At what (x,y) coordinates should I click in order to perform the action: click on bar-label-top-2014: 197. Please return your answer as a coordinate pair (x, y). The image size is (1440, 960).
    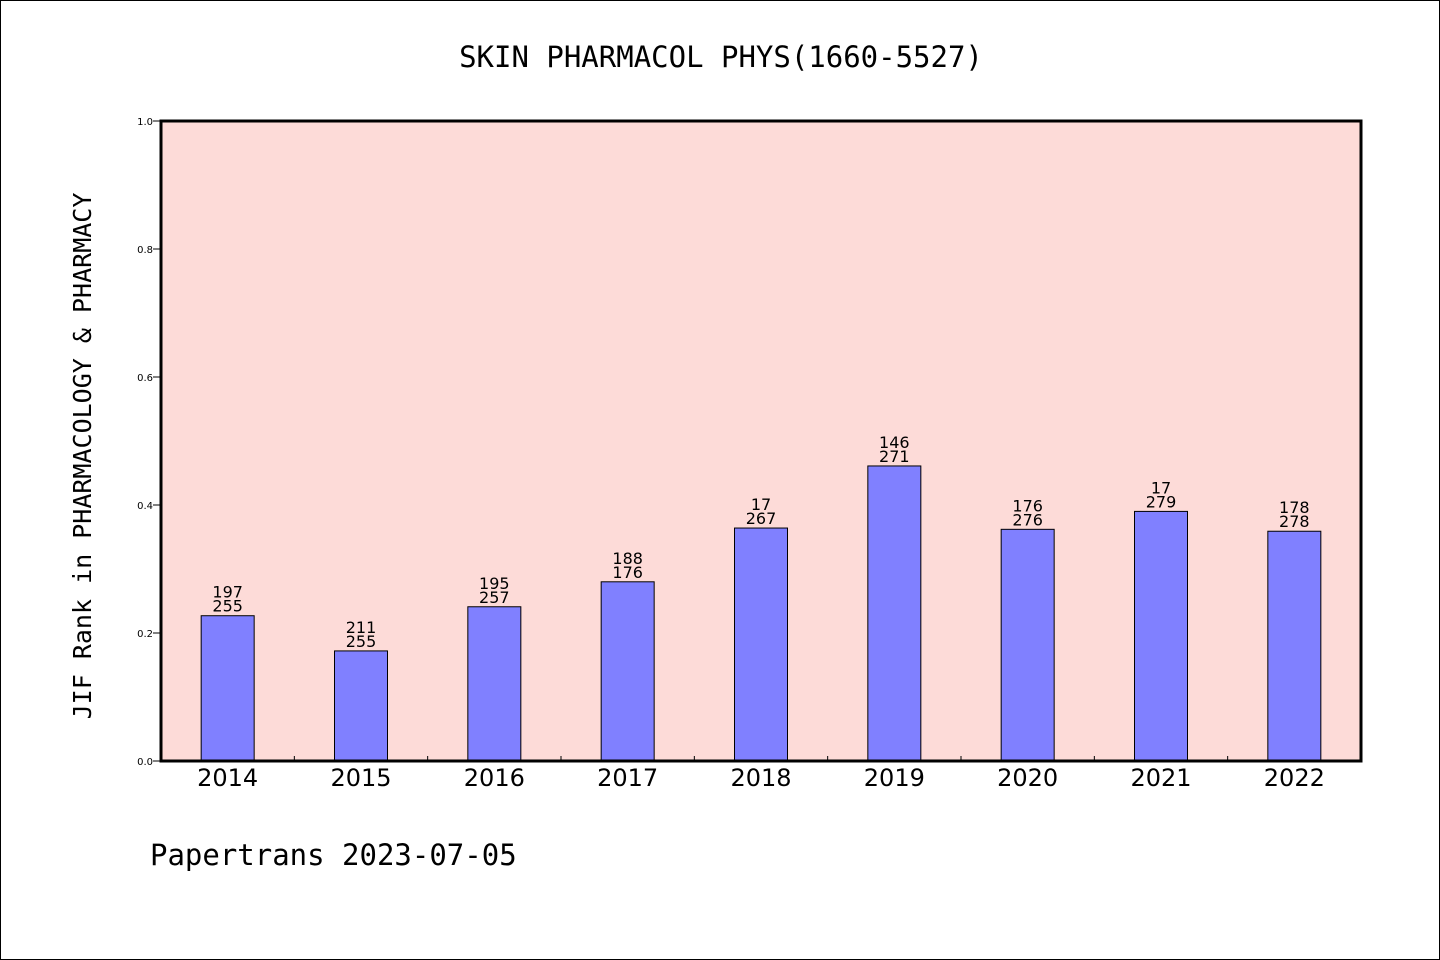
    Looking at the image, I should click on (227, 592).